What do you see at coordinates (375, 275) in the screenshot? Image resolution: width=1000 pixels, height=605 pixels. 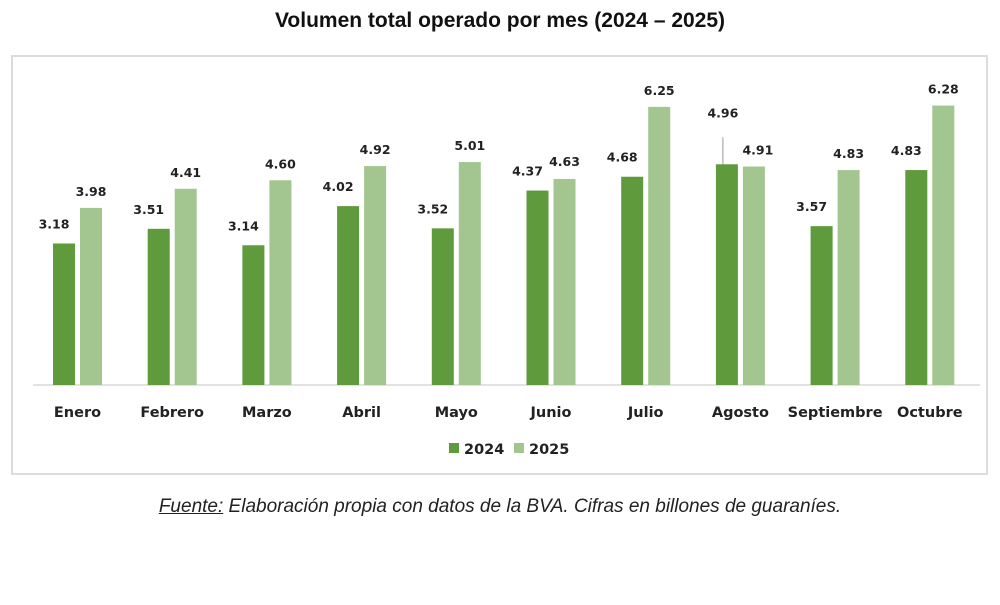 I see `bar-2025-abril` at bounding box center [375, 275].